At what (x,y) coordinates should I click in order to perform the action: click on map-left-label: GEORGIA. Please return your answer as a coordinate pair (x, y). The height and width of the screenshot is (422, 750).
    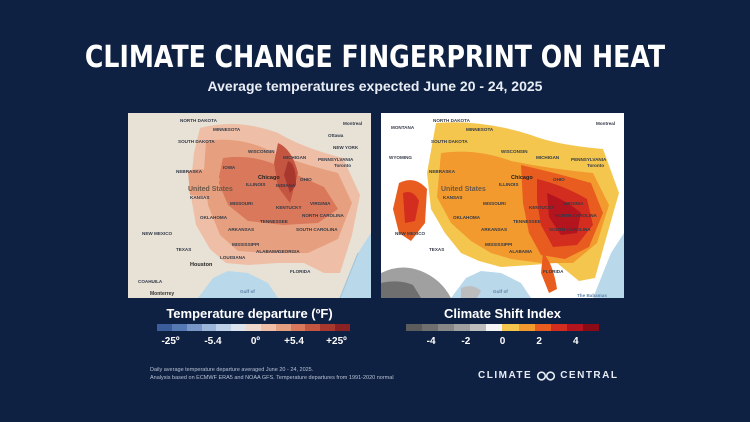
    Looking at the image, I should click on (289, 251).